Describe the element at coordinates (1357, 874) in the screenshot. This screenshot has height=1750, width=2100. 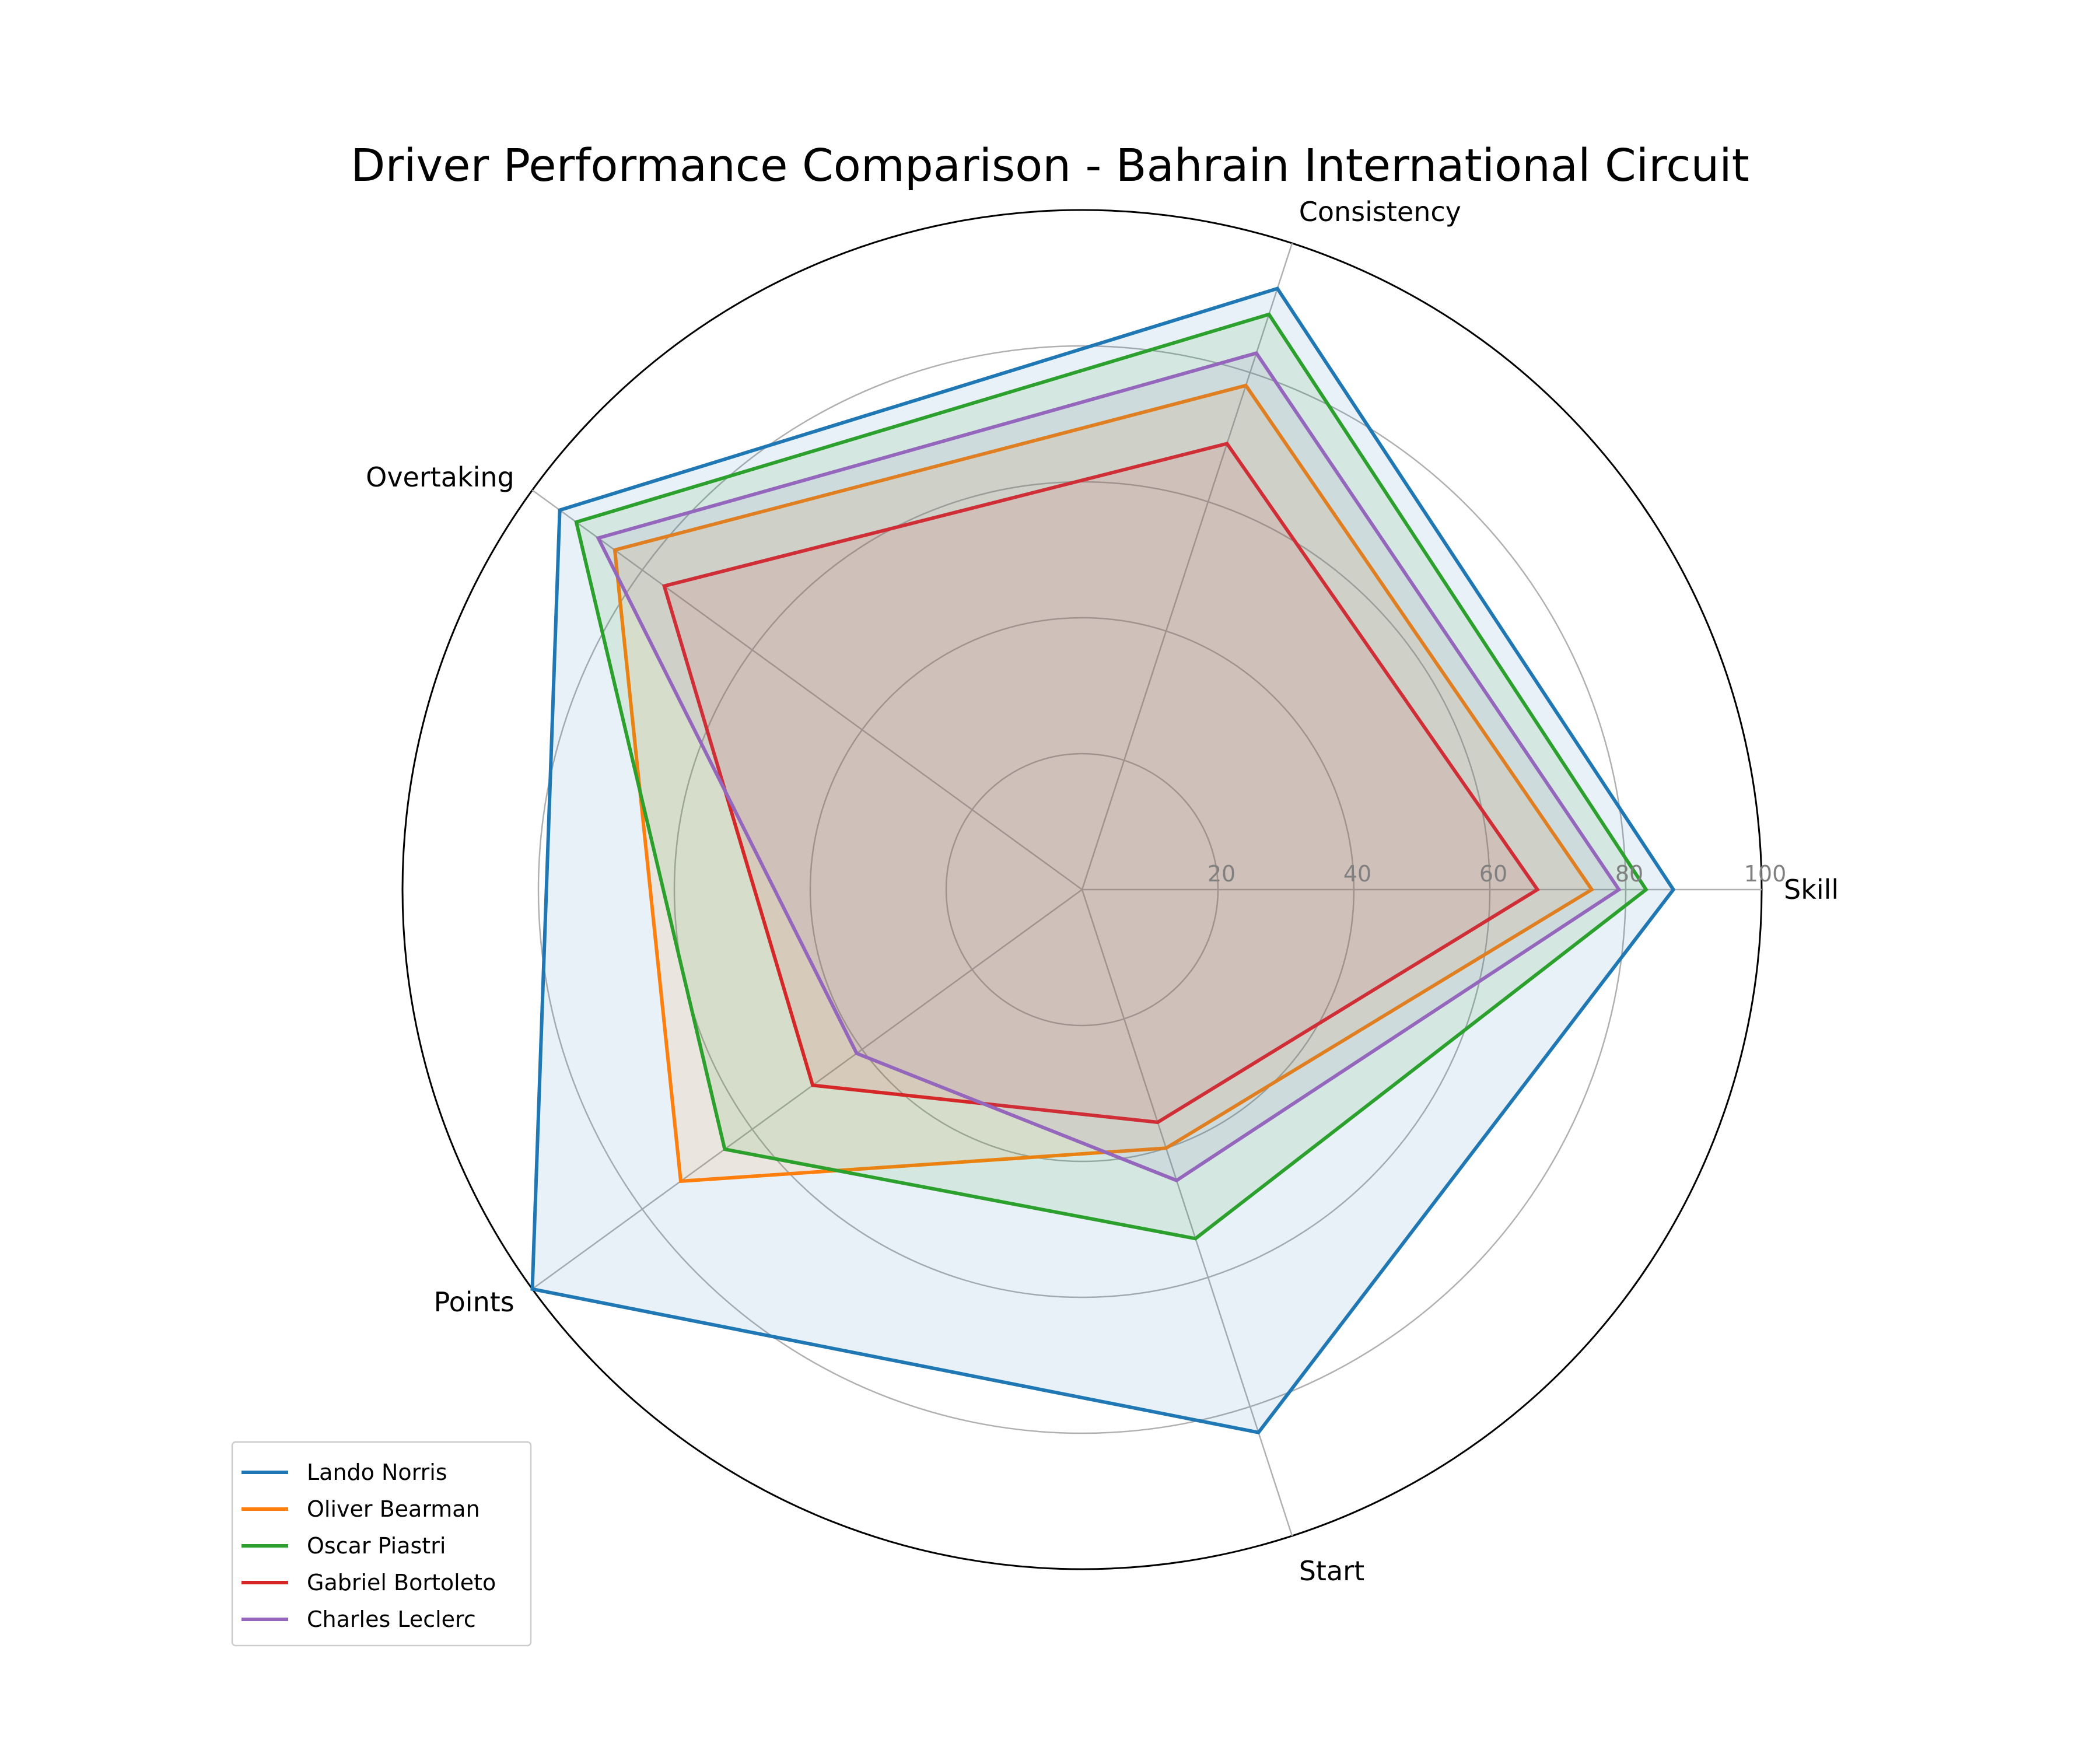
I see `r-tick-label-40: 40` at that location.